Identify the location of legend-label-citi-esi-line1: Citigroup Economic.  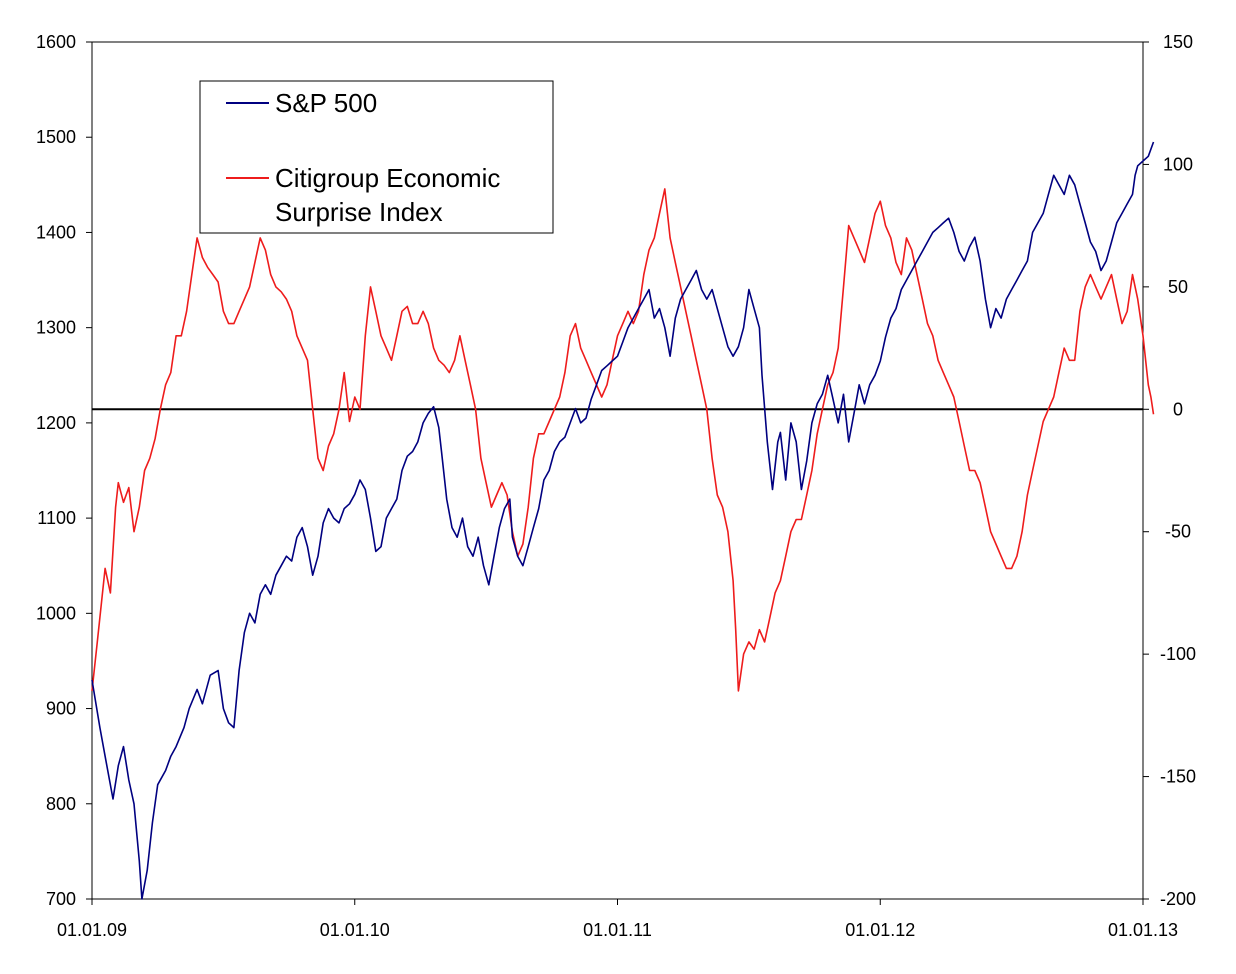
(387, 178).